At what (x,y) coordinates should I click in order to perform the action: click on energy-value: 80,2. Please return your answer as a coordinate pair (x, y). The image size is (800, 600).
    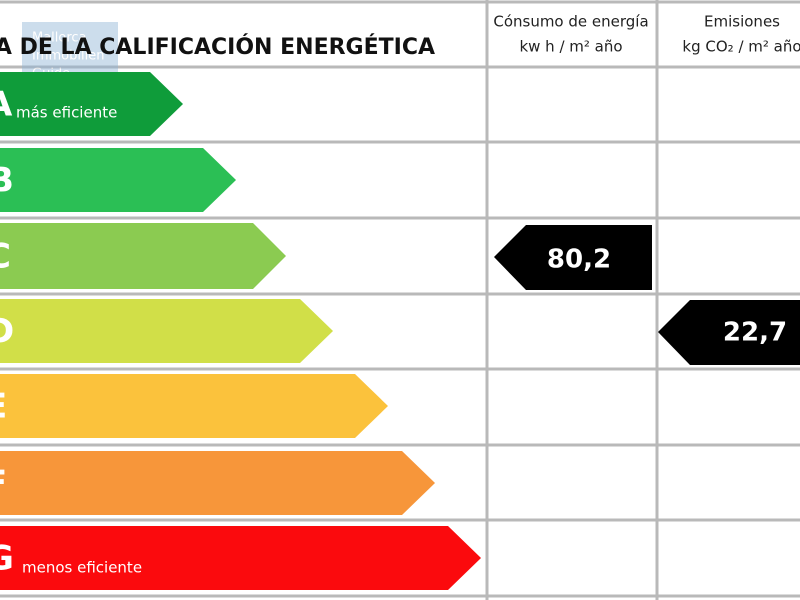
    Looking at the image, I should click on (579, 260).